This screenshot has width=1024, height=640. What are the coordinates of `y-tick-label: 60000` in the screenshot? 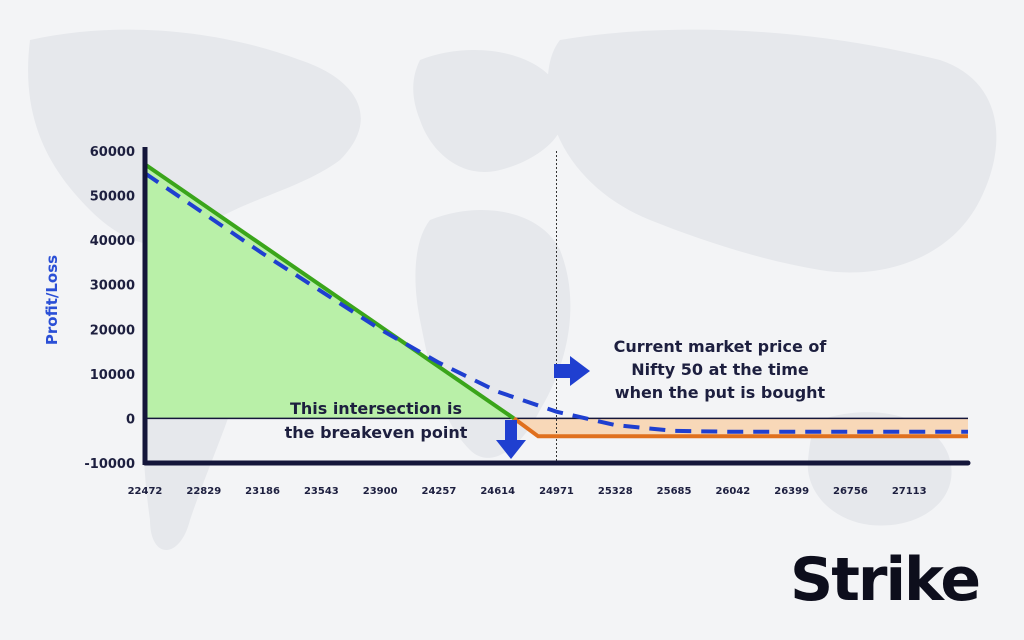 It's located at (112, 152).